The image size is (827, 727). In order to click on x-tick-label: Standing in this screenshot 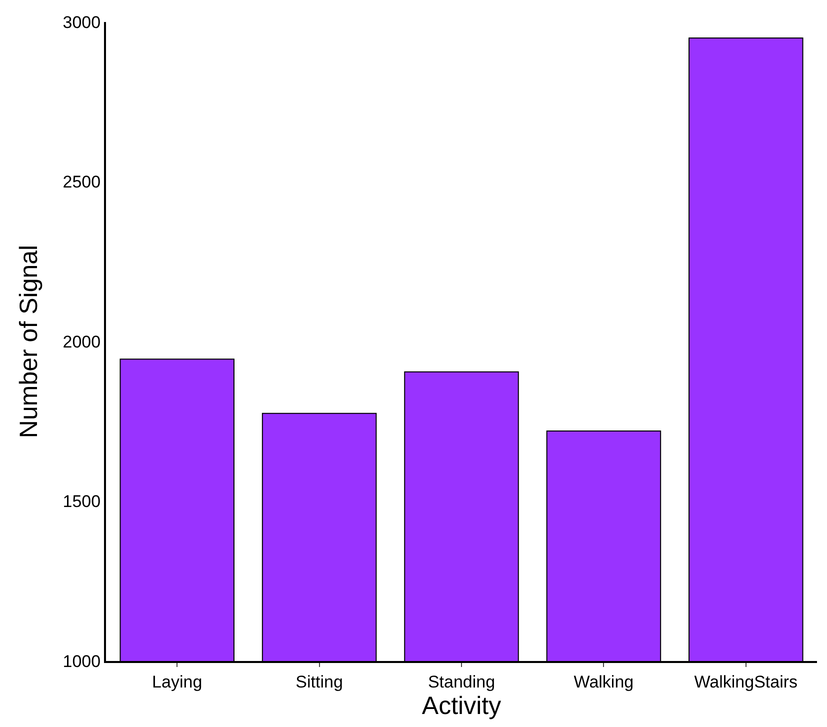, I will do `click(462, 682)`.